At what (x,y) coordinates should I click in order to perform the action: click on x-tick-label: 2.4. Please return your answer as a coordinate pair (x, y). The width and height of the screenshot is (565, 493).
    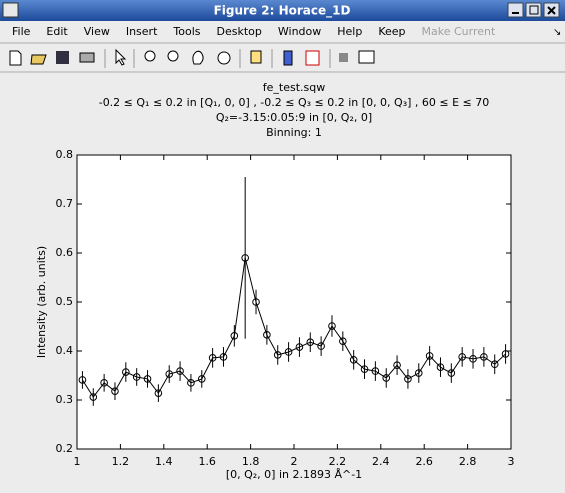
    Looking at the image, I should click on (381, 461).